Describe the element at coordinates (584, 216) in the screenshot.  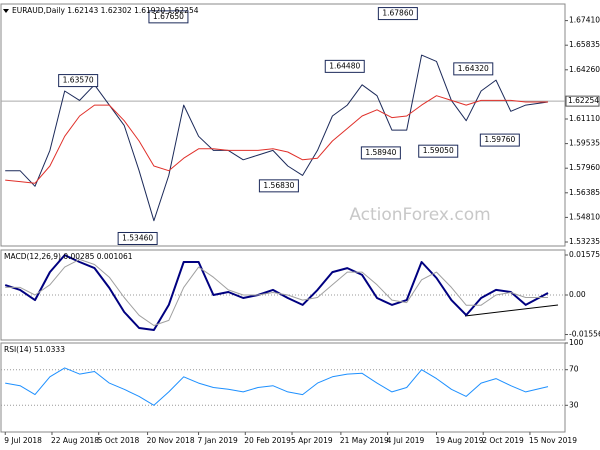
I see `y-tick-label: 1.54810` at that location.